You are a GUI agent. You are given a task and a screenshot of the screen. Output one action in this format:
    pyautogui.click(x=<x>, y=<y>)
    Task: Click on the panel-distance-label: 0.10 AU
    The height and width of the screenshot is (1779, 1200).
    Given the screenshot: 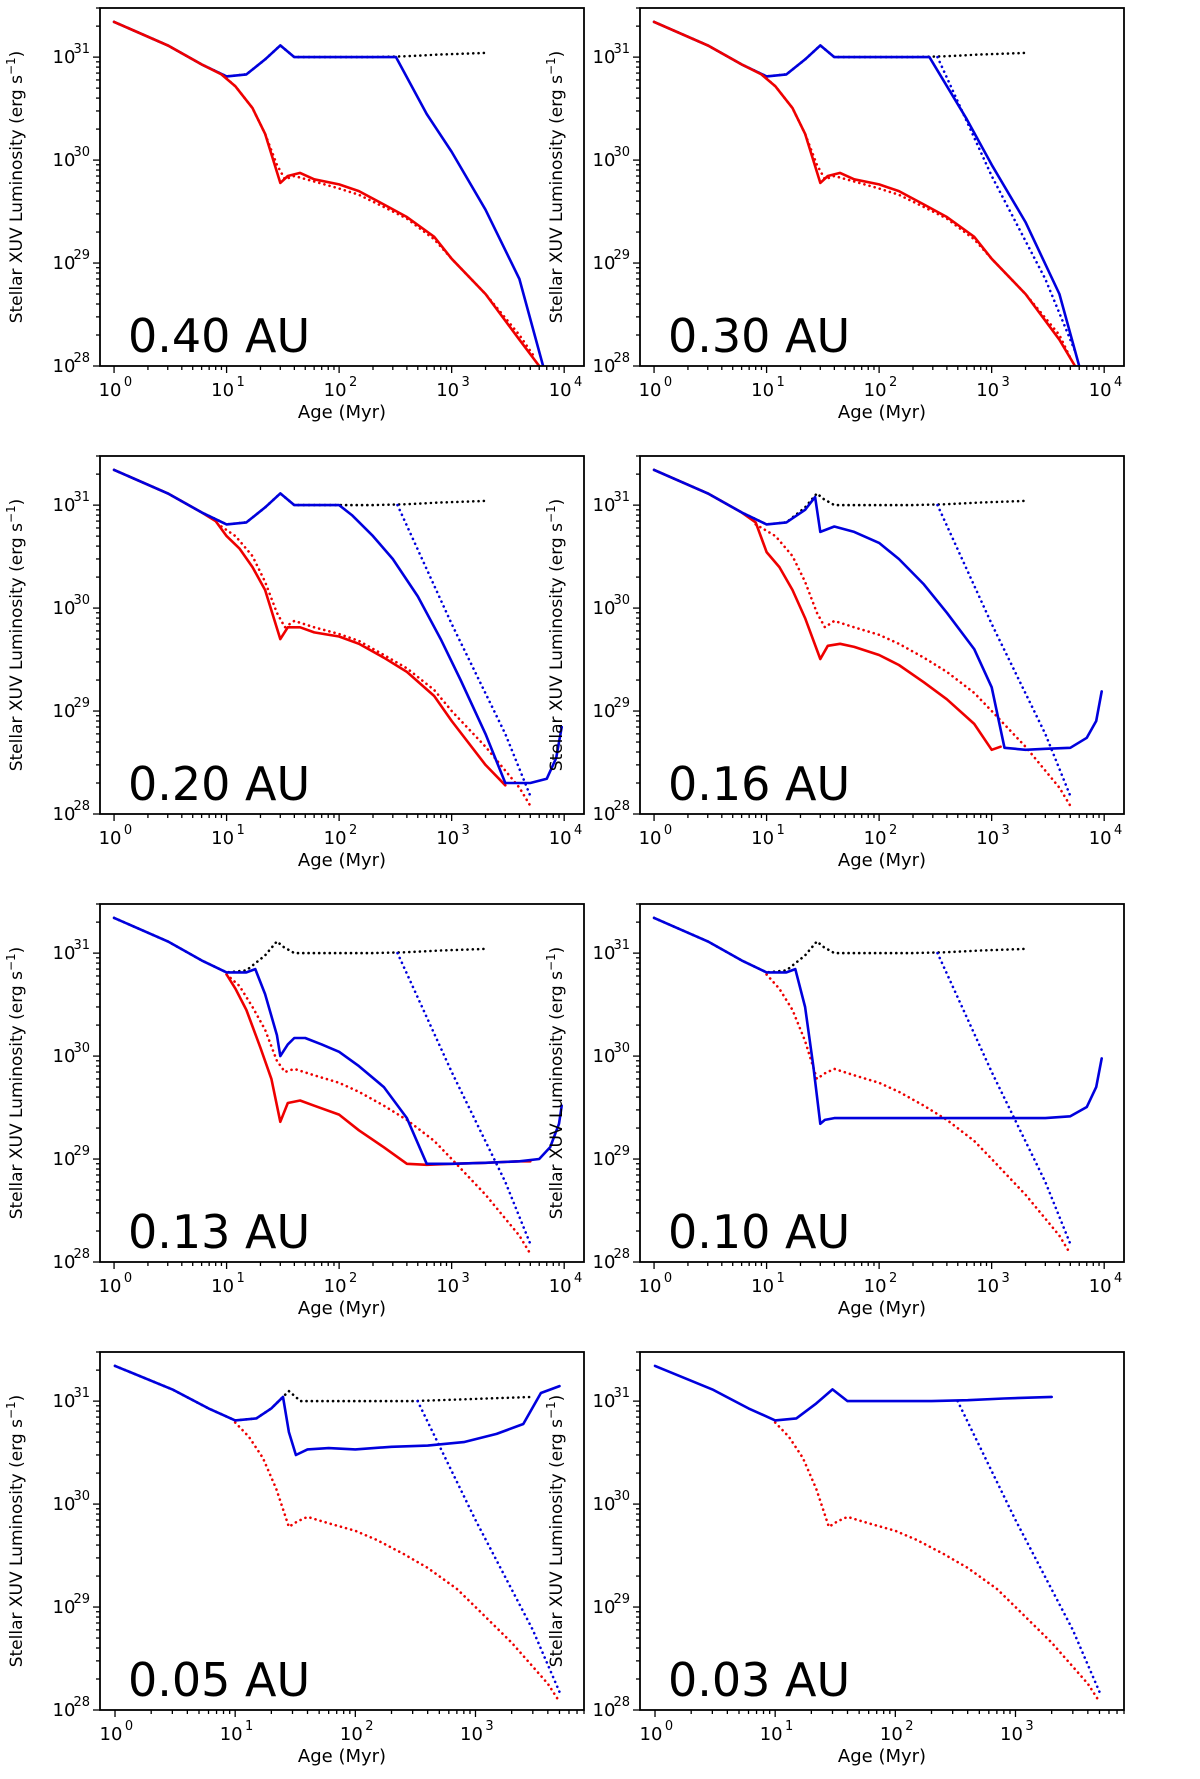 What is the action you would take?
    pyautogui.click(x=759, y=1232)
    